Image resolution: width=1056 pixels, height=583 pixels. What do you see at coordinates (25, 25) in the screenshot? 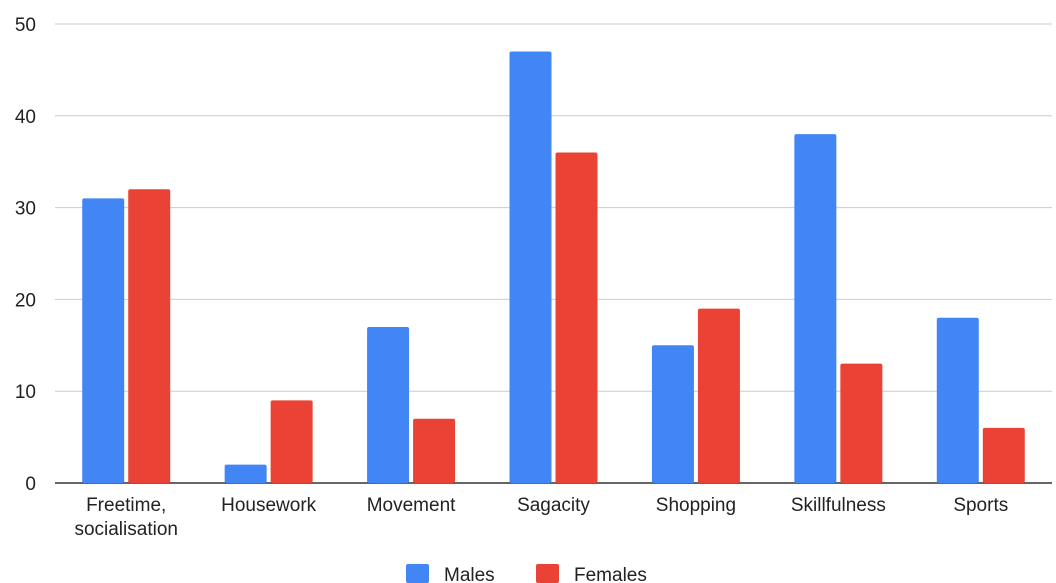
I see `y-tick-label: 50` at bounding box center [25, 25].